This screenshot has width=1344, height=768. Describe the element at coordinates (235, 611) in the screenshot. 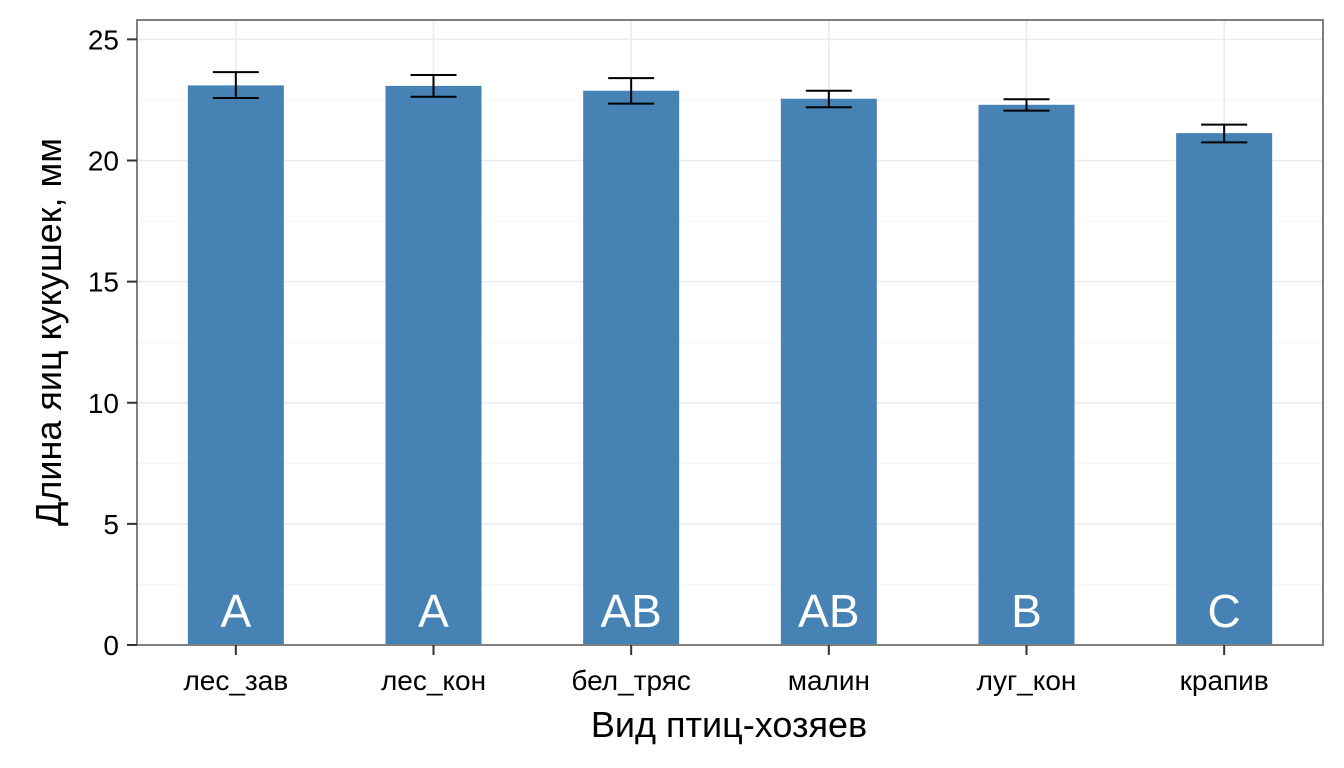

I see `bar-group-label-1: A` at that location.